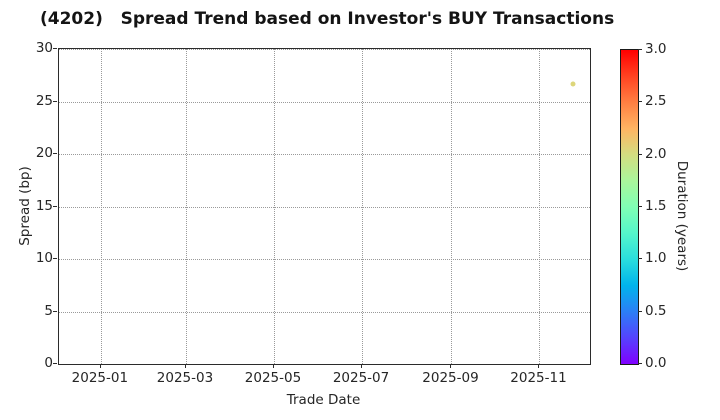  I want to click on colorbar-tick-label: 2.5, so click(656, 101).